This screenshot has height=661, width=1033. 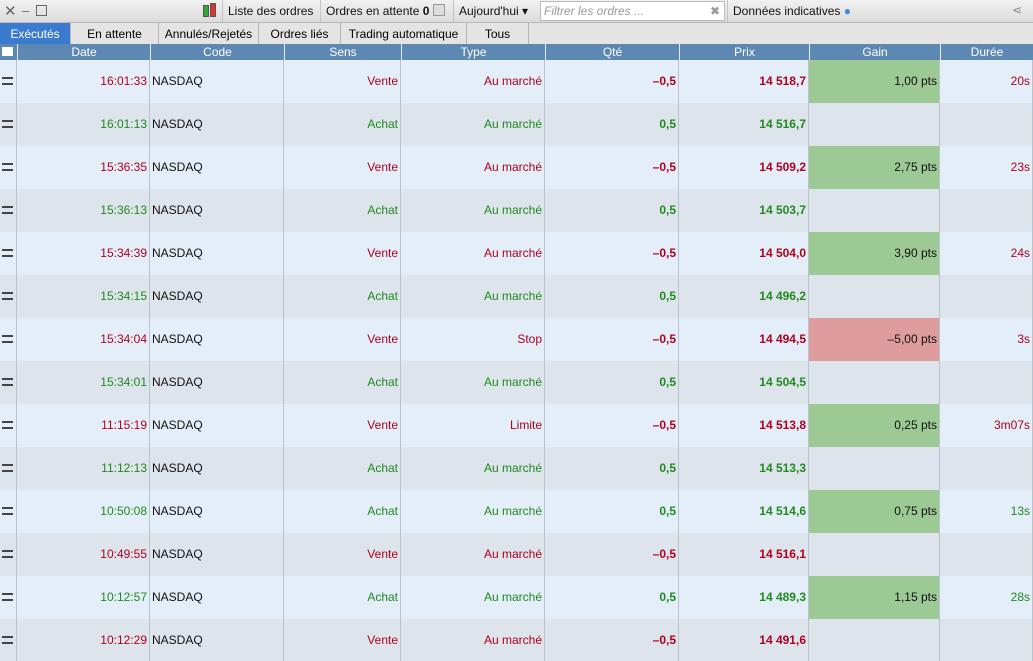 What do you see at coordinates (35, 33) in the screenshot?
I see `tab: Exécutés` at bounding box center [35, 33].